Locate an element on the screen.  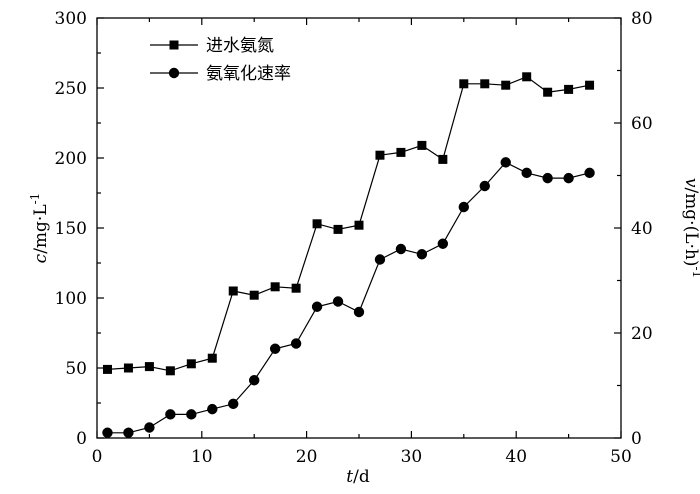
y-left-tick-label: 300 is located at coordinates (71, 19).